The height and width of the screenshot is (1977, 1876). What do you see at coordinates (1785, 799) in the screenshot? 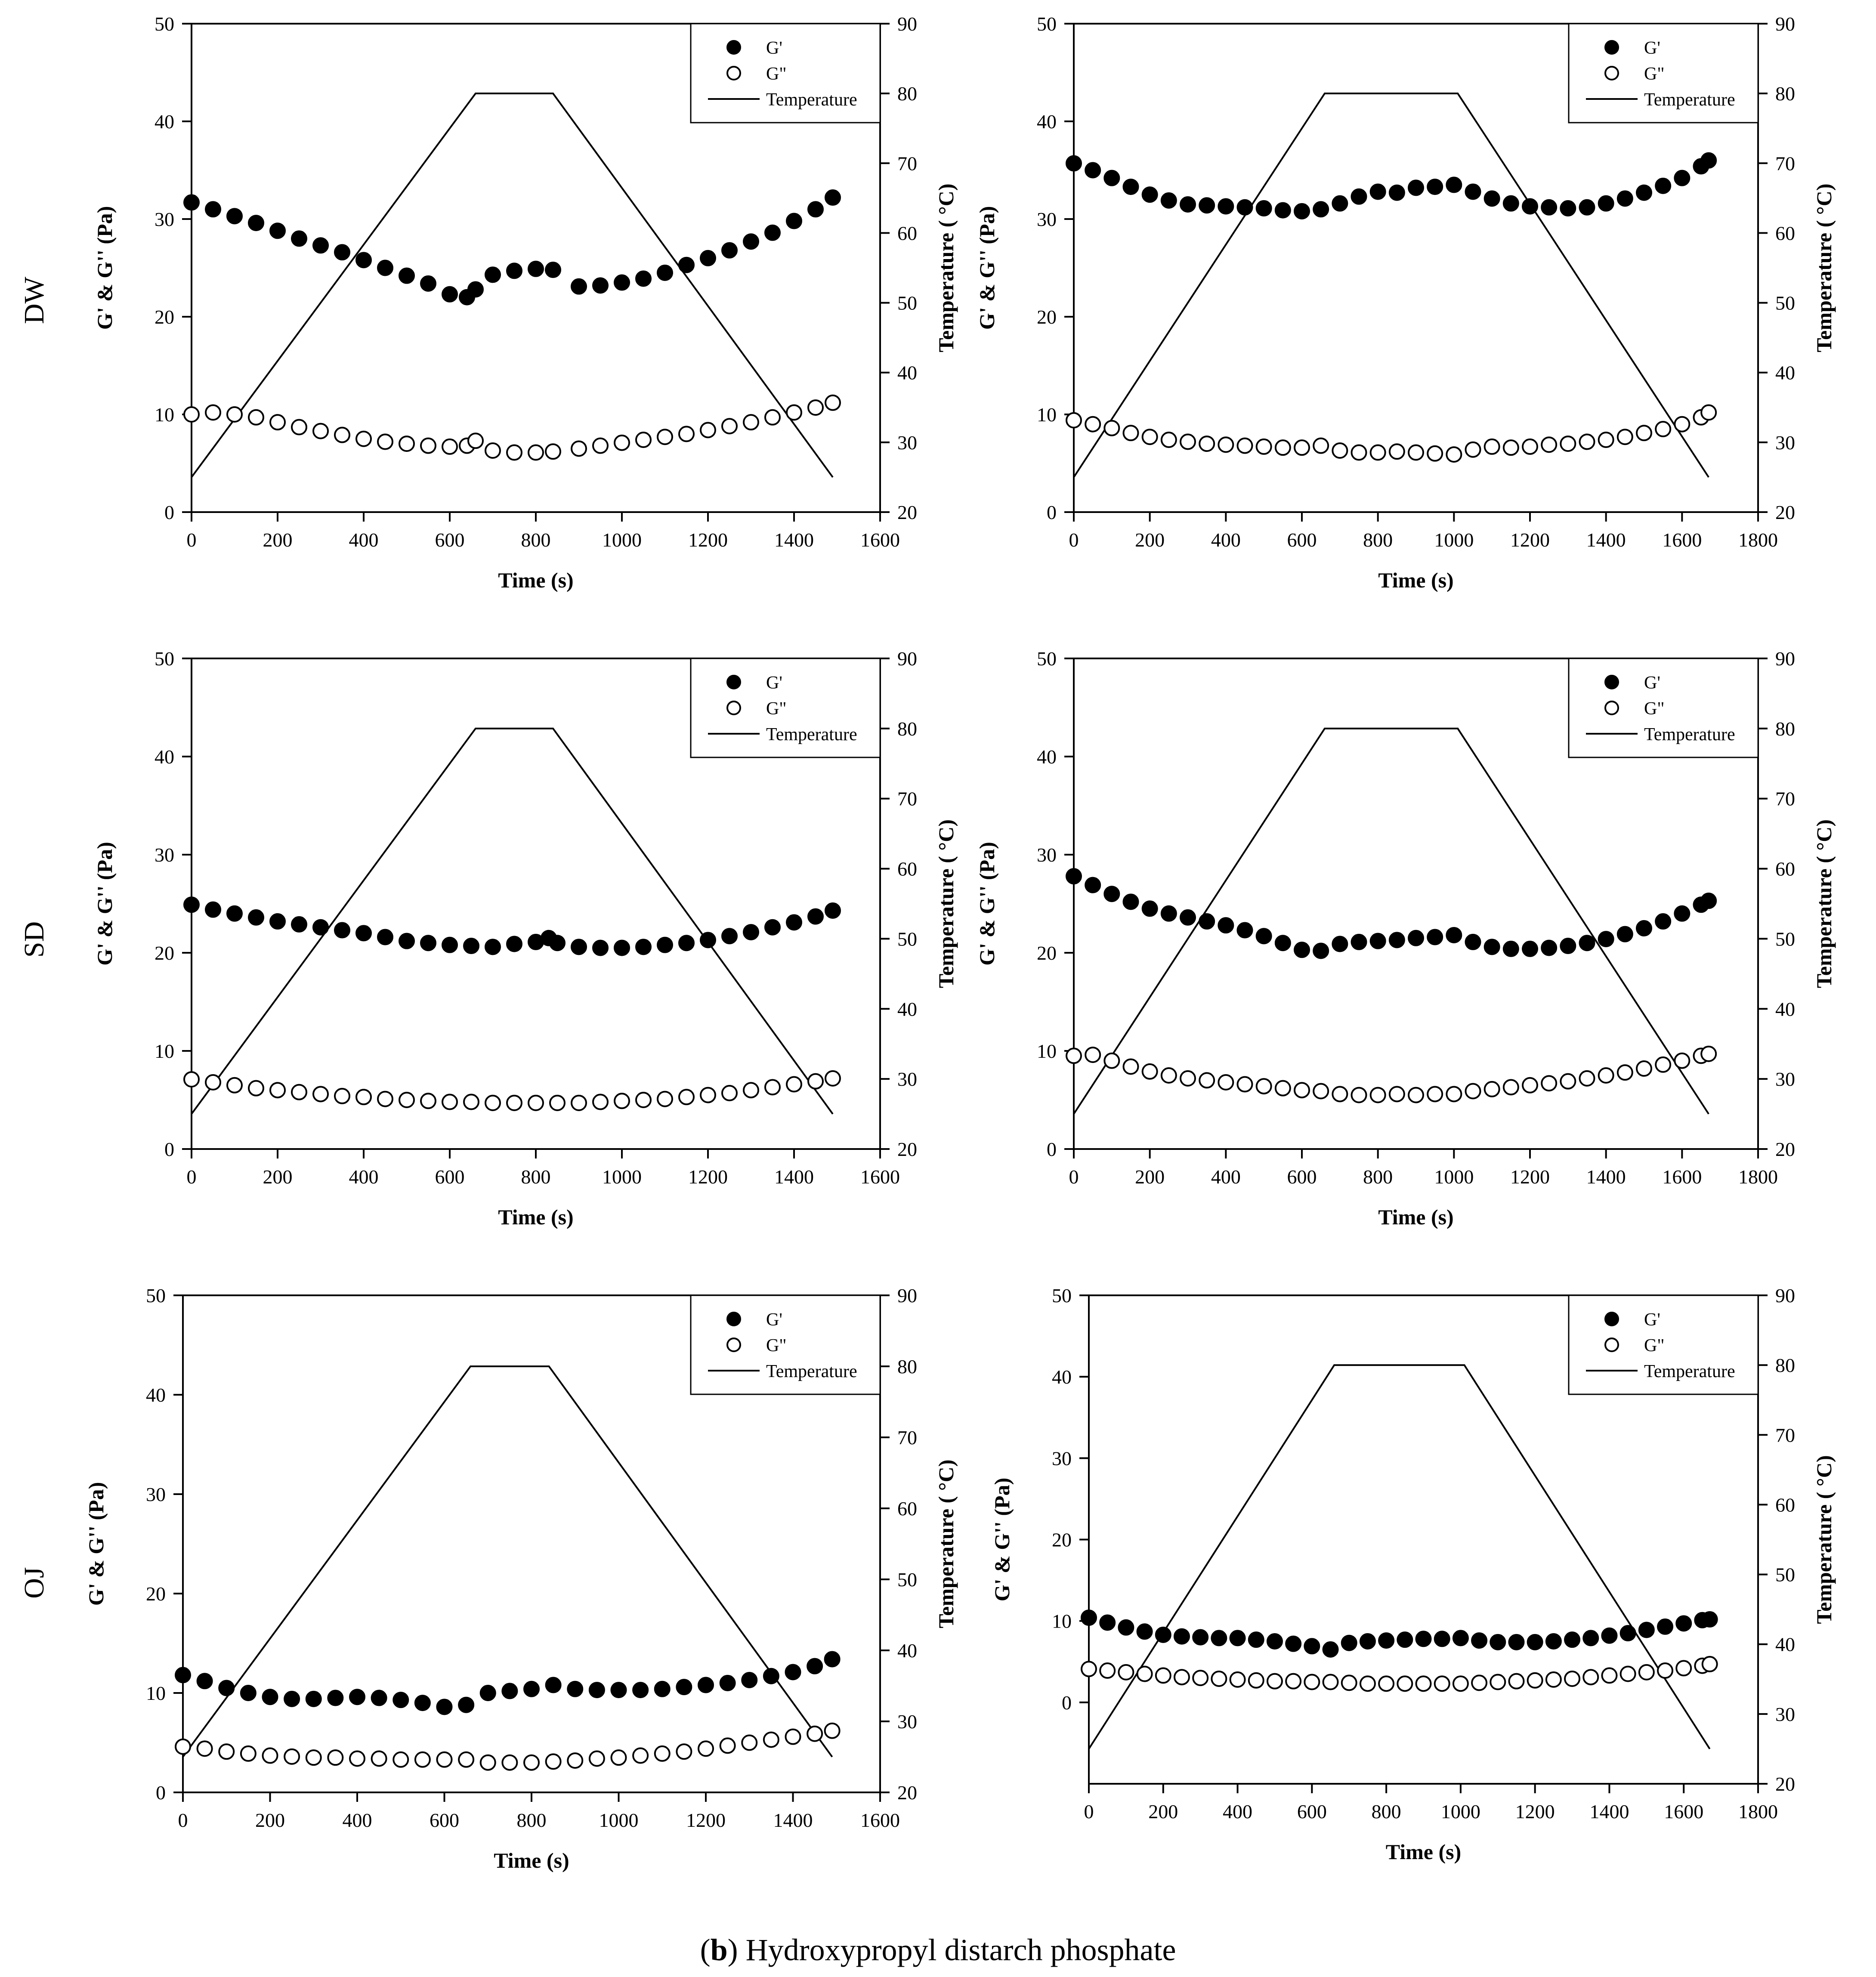
I see `y2-tick-label: 70` at bounding box center [1785, 799].